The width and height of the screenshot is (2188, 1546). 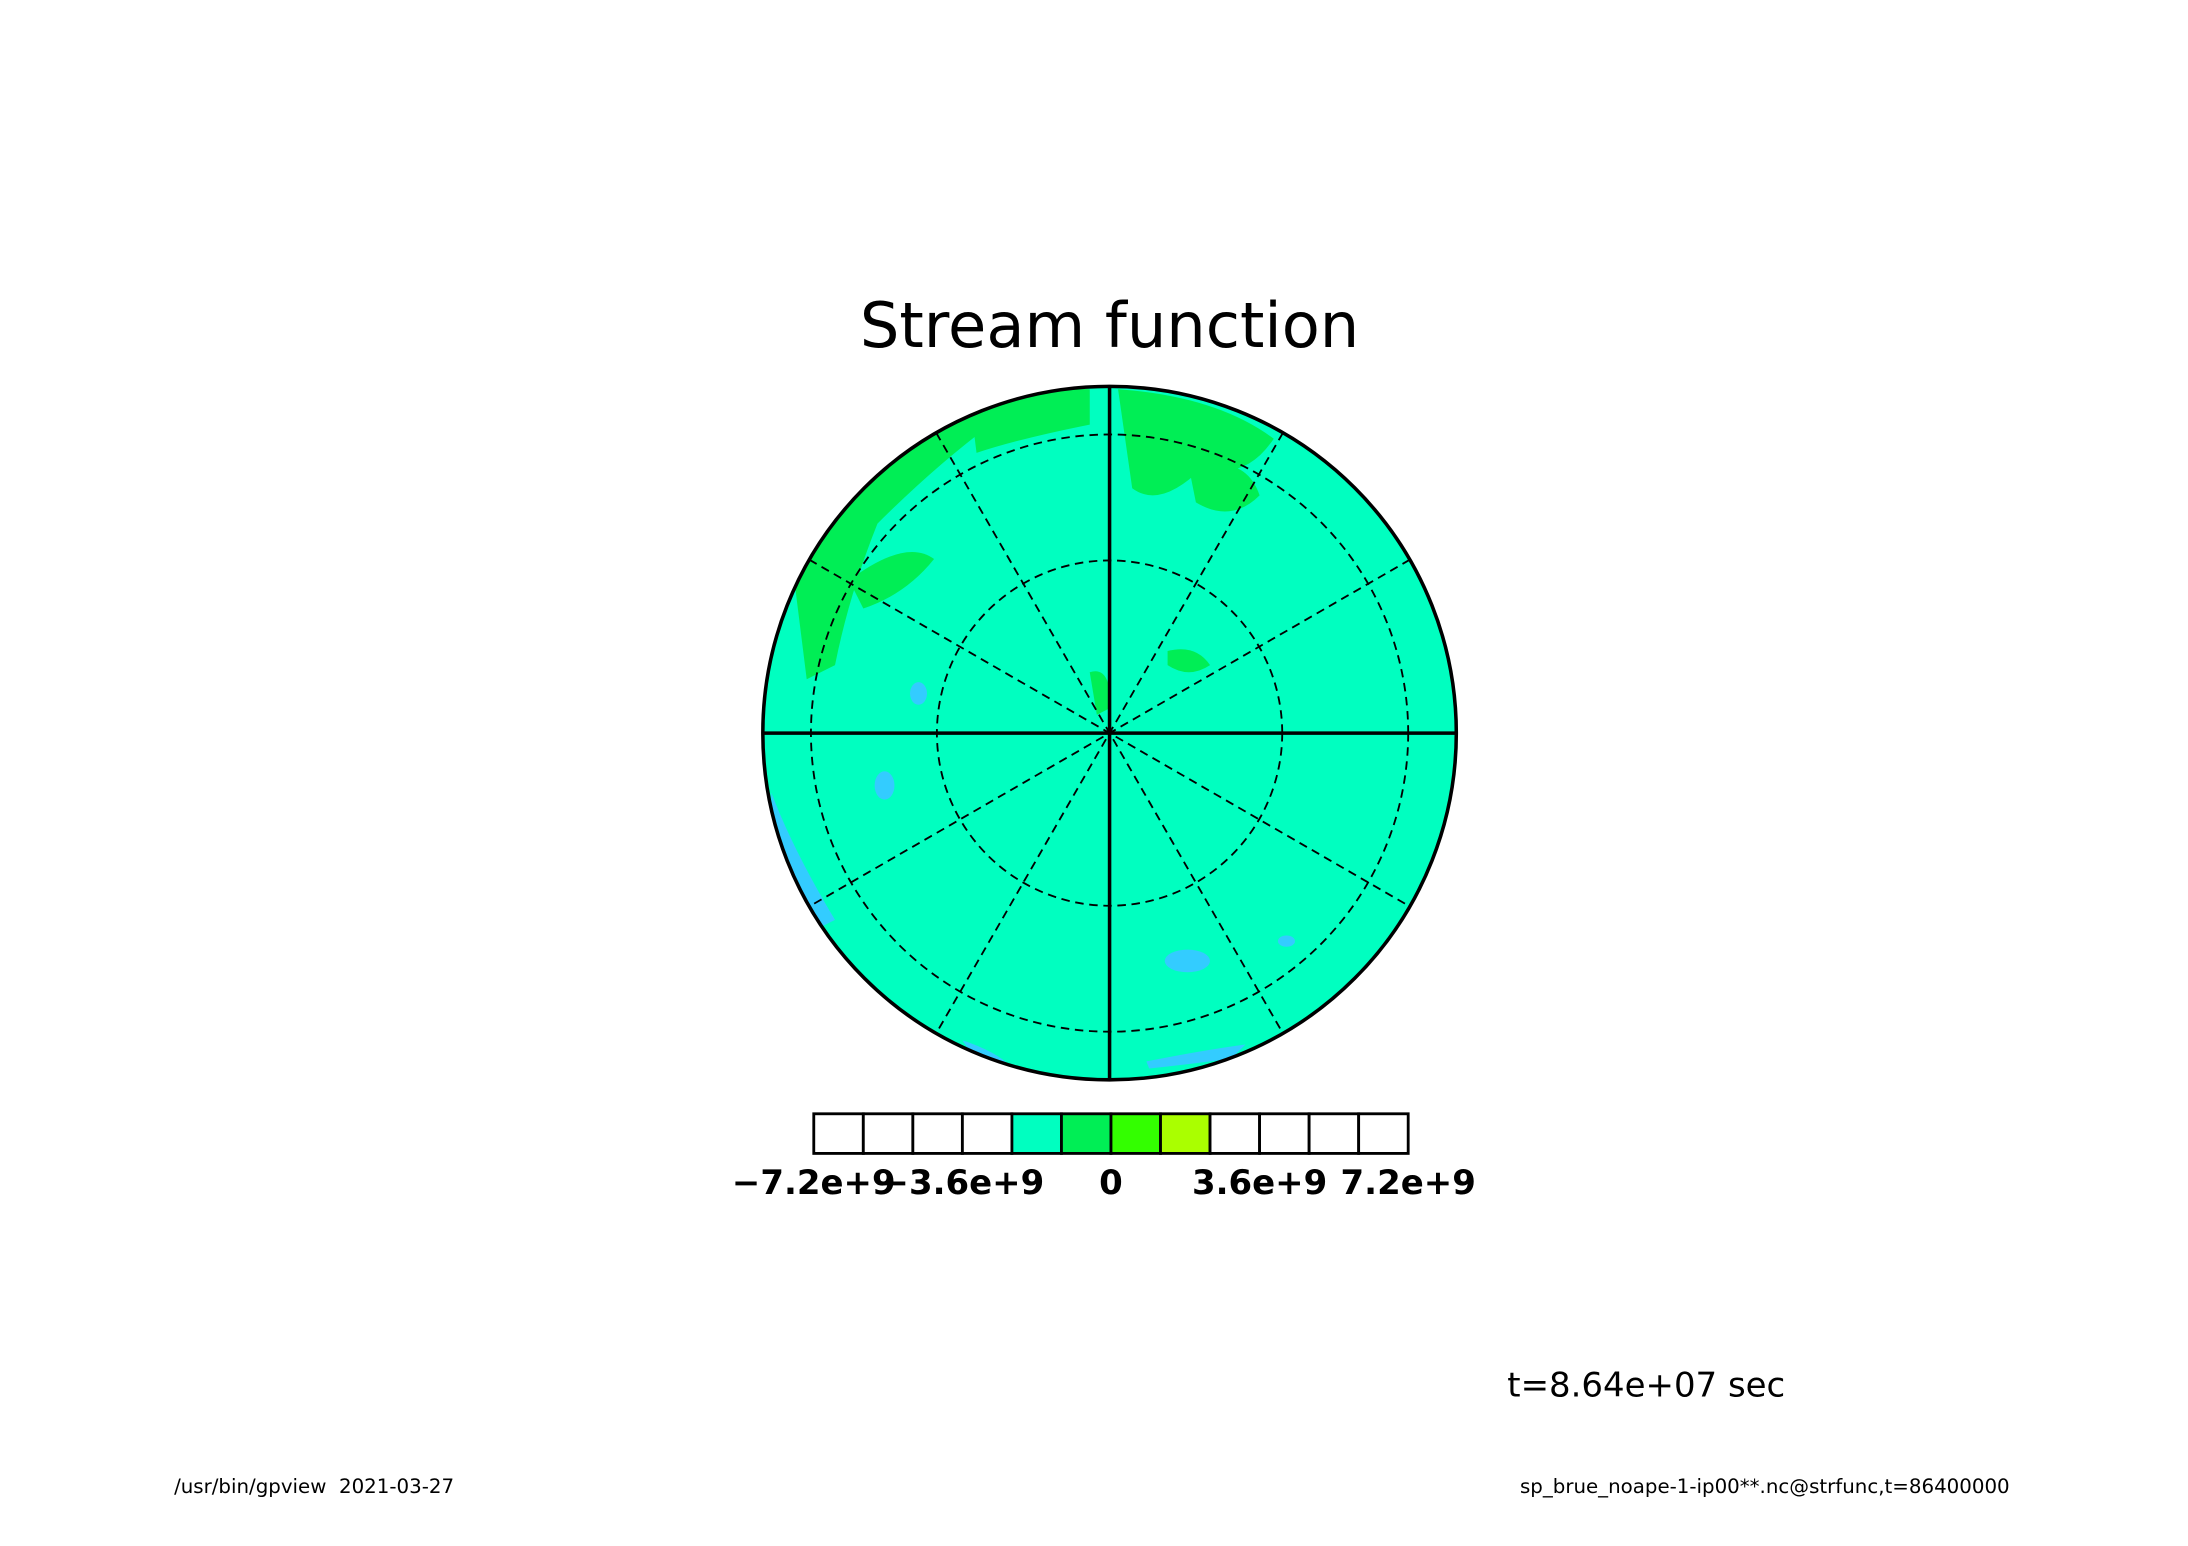 I want to click on footer-left: /usr/bin/gpview 2021-03-27, so click(x=314, y=1486).